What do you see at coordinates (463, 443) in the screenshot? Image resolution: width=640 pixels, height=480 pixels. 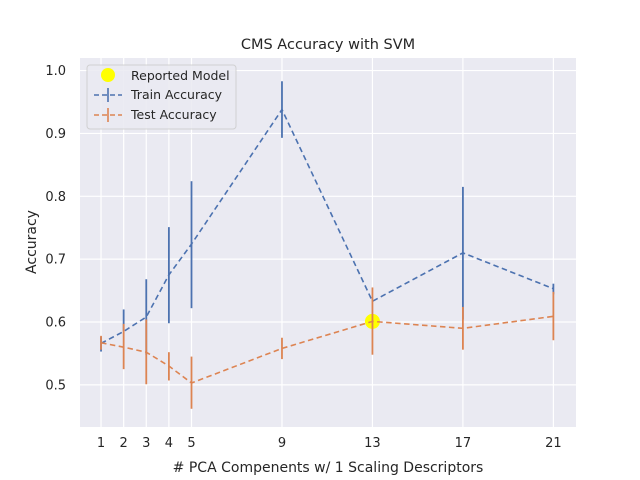 I see `x-tick-label: 17` at bounding box center [463, 443].